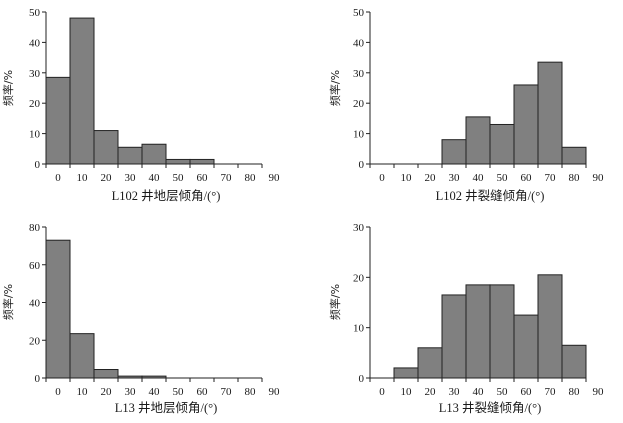 The image size is (623, 423). I want to click on x-axis-label: L13 井裂缝倾角/(°), so click(490, 407).